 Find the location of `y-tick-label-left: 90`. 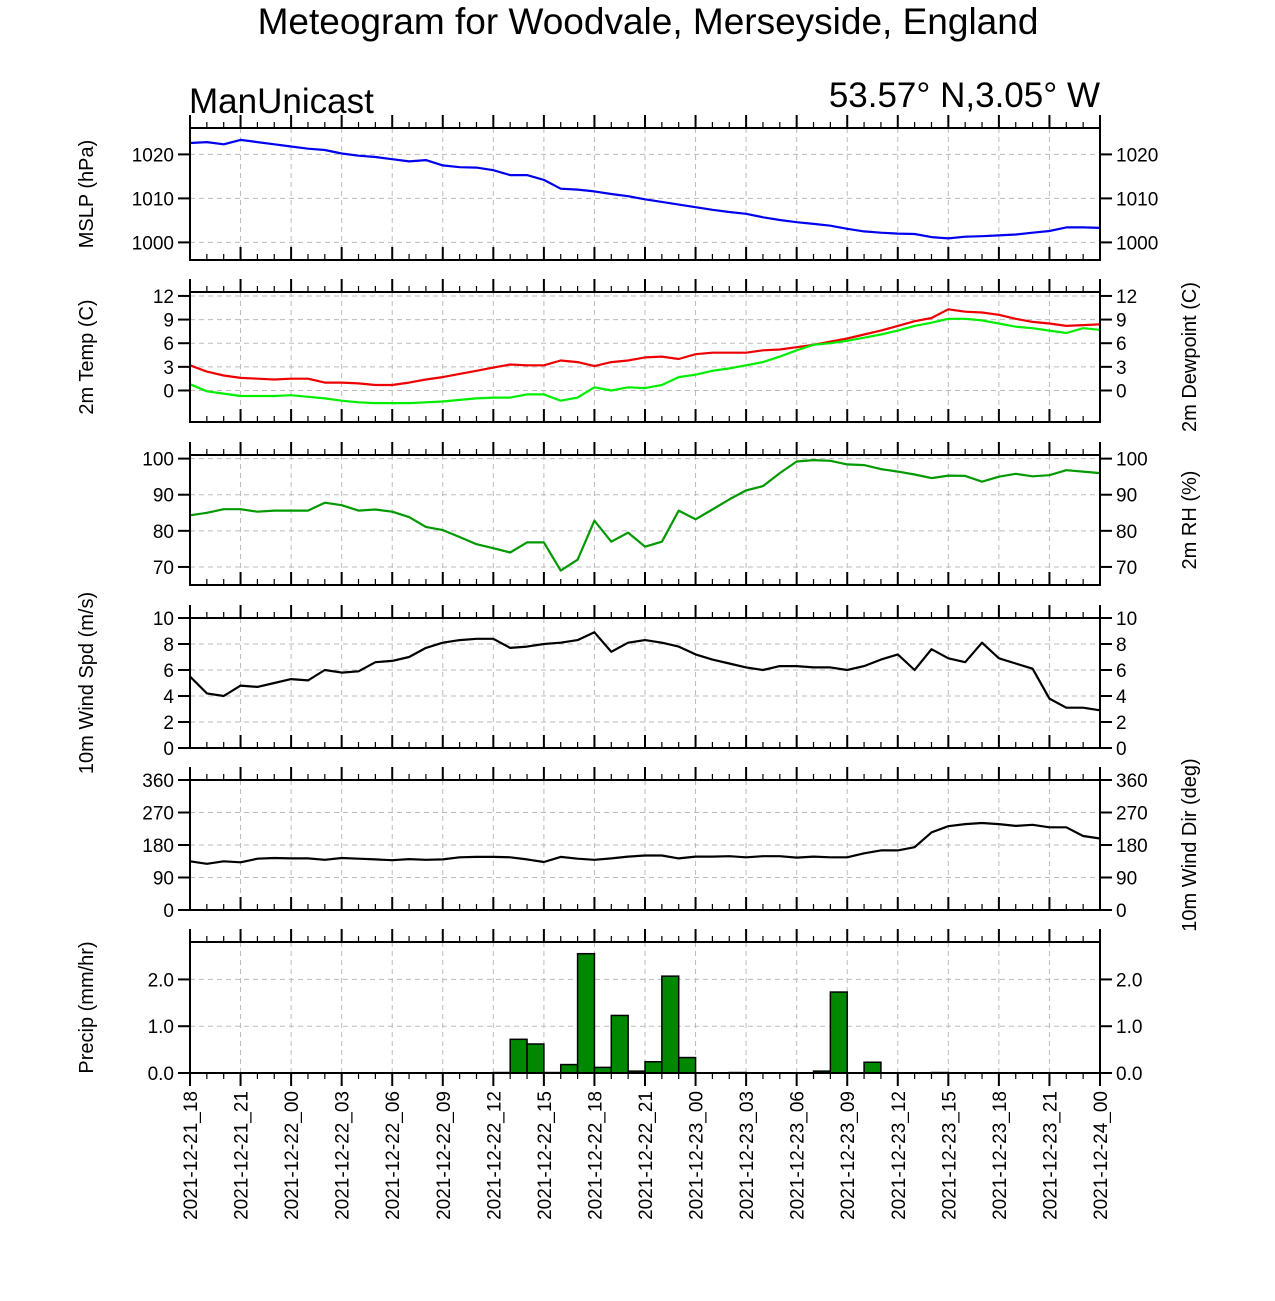

y-tick-label-left: 90 is located at coordinates (163, 879).